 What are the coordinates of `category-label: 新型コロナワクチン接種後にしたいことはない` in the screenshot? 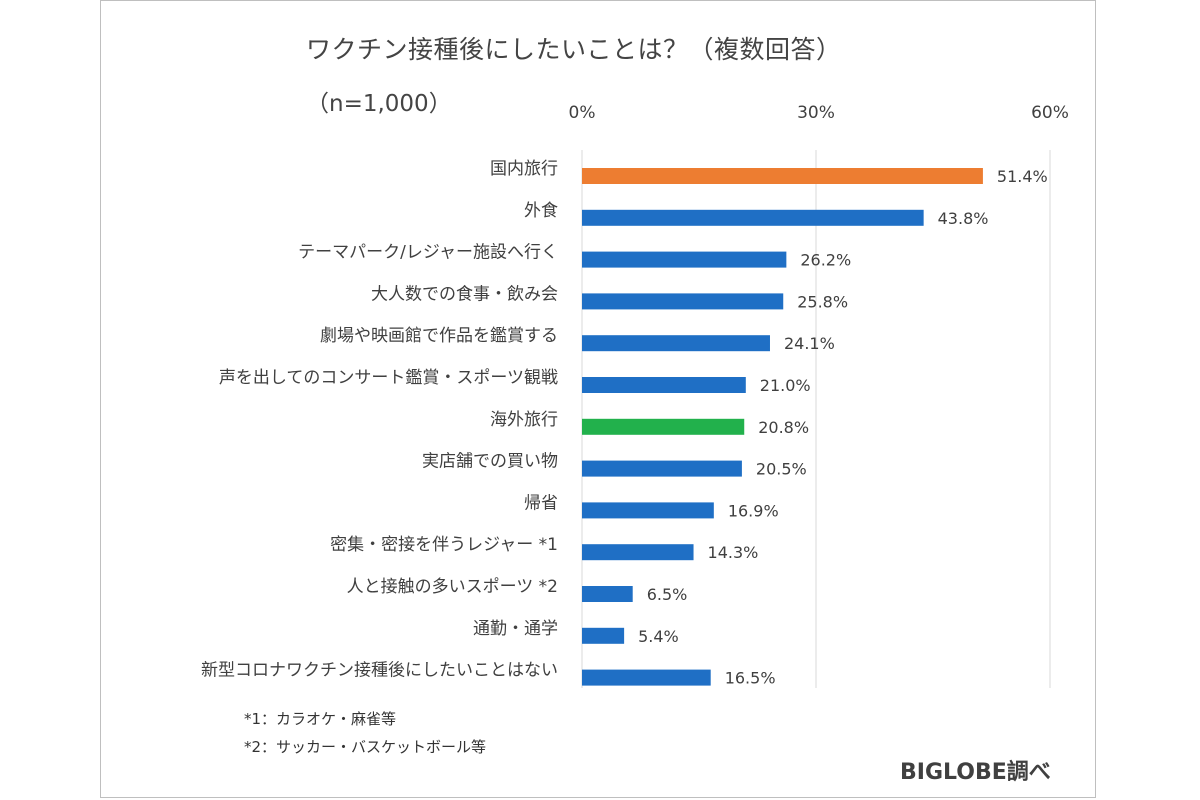 It's located at (379, 671).